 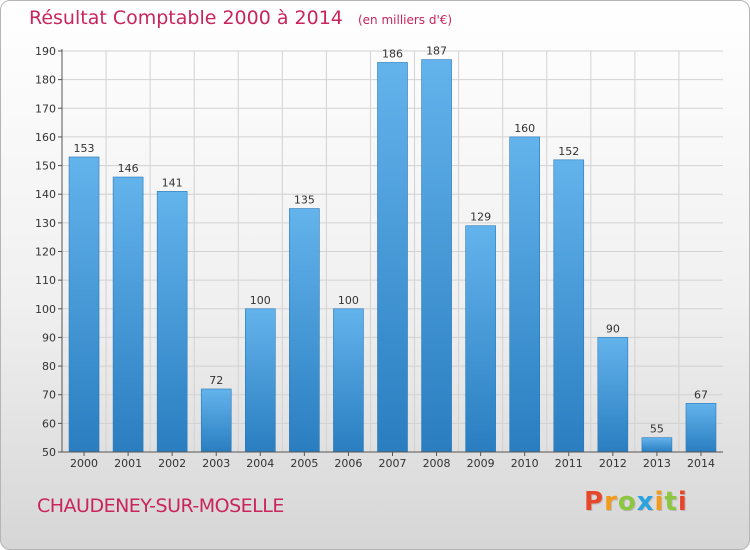 I want to click on x-tick-label: 2009, so click(x=481, y=463).